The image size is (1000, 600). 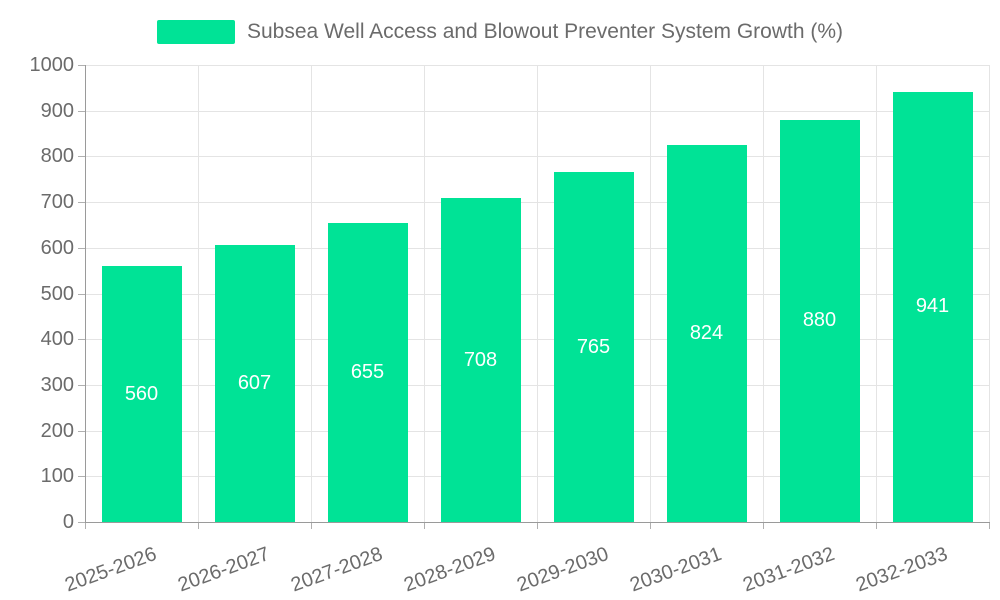 I want to click on bar-value-label: 765, so click(x=593, y=346).